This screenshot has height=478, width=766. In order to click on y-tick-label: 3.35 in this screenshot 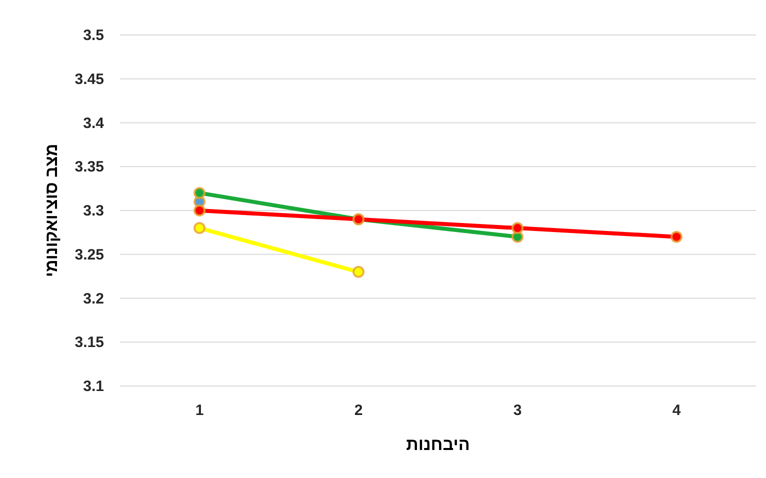, I will do `click(89, 167)`.